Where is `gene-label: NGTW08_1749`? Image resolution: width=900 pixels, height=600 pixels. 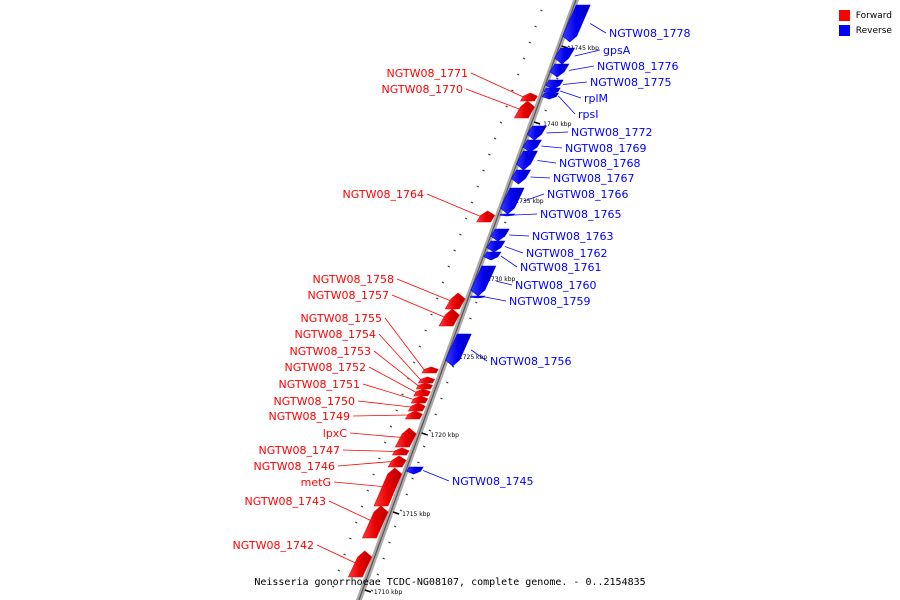
gene-label: NGTW08_1749 is located at coordinates (309, 416).